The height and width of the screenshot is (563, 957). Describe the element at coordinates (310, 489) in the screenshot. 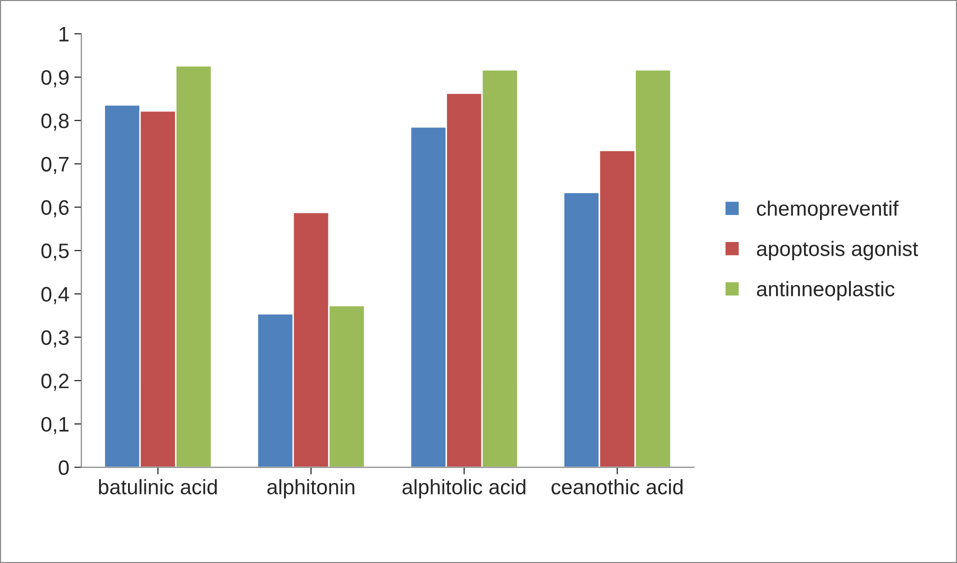

I see `x-tick-label: alphitonin` at that location.